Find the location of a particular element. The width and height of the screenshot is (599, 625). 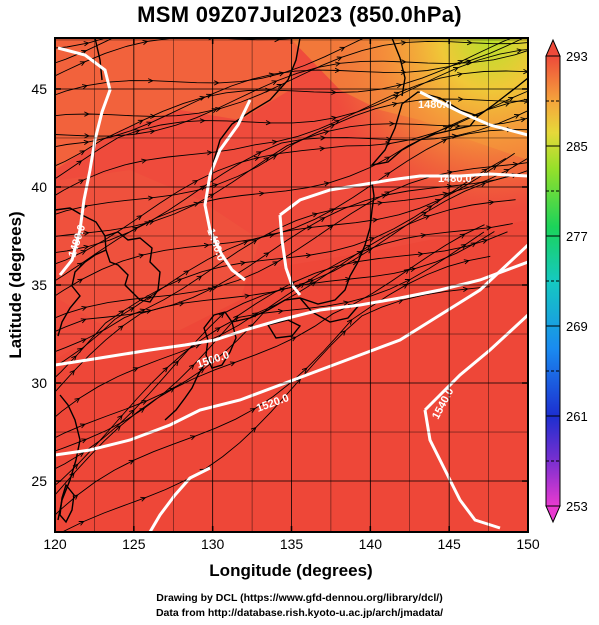

coastline-primorye is located at coordinates (197, 108).